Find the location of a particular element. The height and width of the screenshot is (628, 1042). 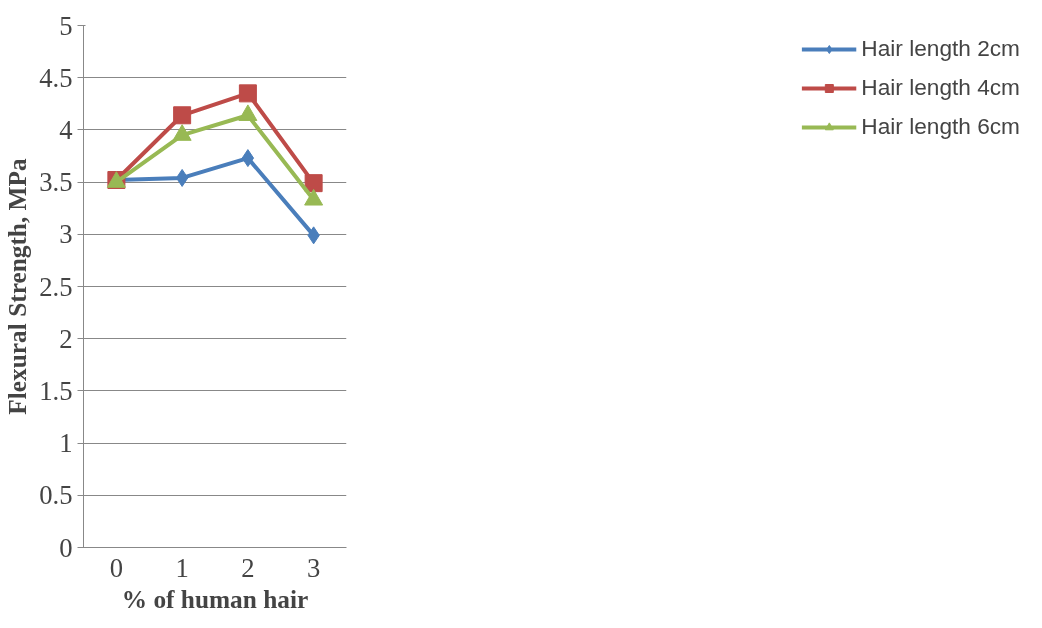

y-tick-label: 1 is located at coordinates (66, 443).